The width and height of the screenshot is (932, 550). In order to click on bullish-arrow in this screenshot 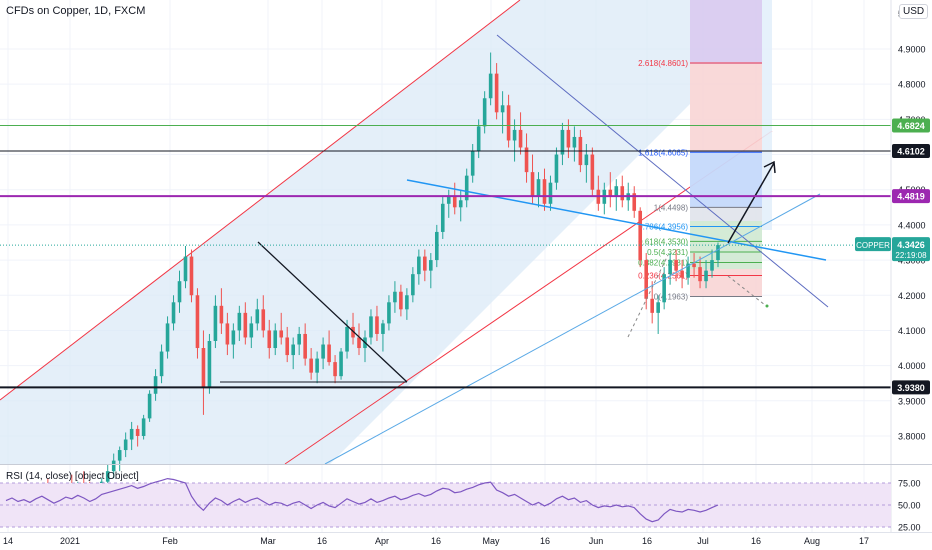, I will do `click(751, 203)`.